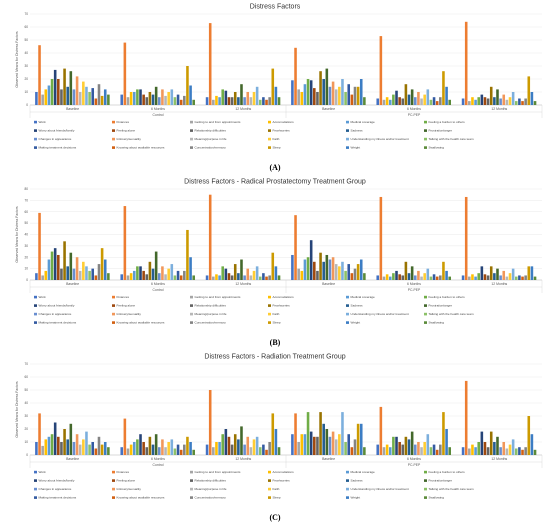 The height and width of the screenshot is (524, 550). Describe the element at coordinates (275, 7) in the screenshot. I see `chart-title: Distress Factors` at that location.